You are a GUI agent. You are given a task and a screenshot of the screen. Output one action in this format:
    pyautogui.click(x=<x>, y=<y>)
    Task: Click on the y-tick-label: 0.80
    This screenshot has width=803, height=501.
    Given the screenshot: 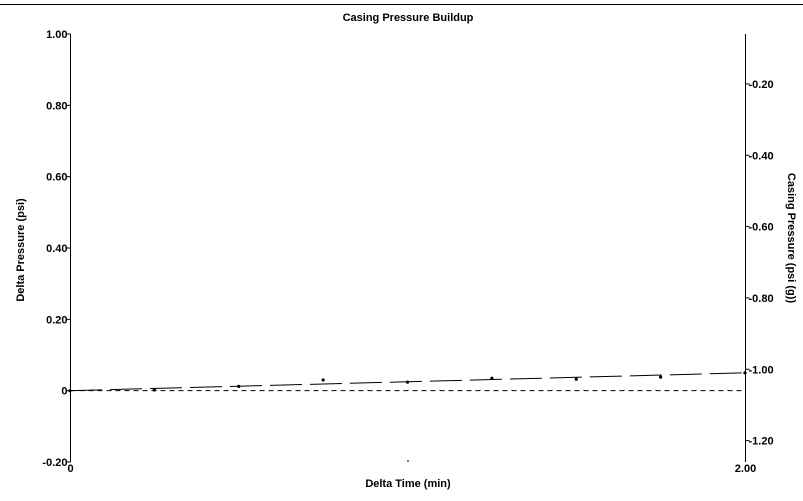 What is the action you would take?
    pyautogui.click(x=56, y=106)
    